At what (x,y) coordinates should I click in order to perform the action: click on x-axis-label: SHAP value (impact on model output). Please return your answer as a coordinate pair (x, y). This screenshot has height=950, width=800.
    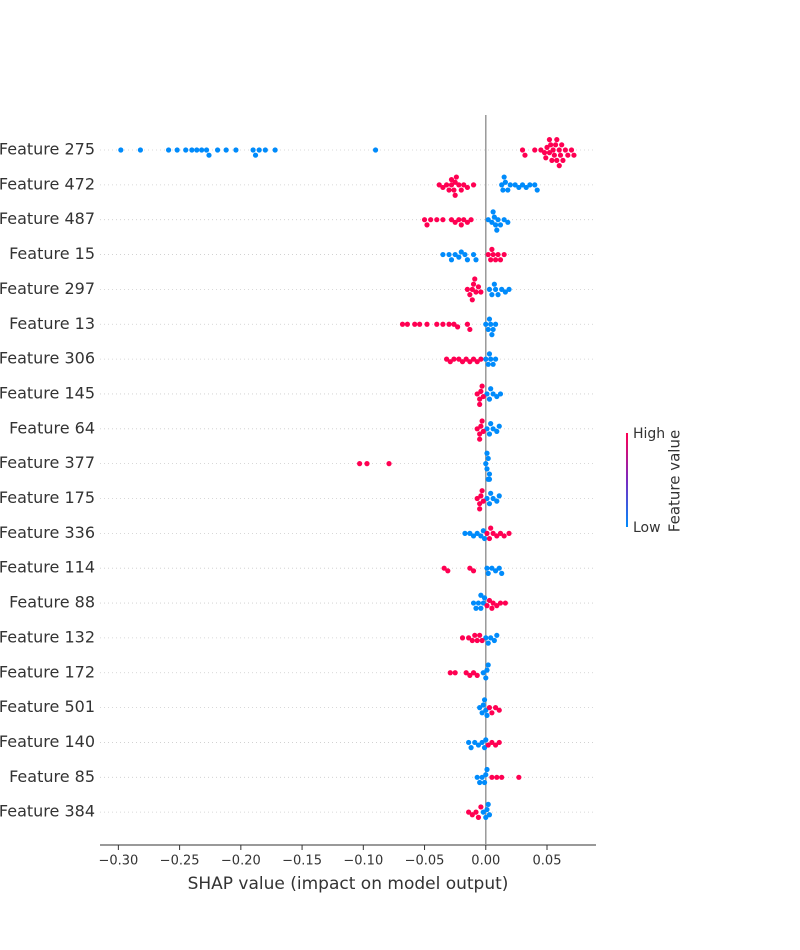
    Looking at the image, I should click on (348, 884).